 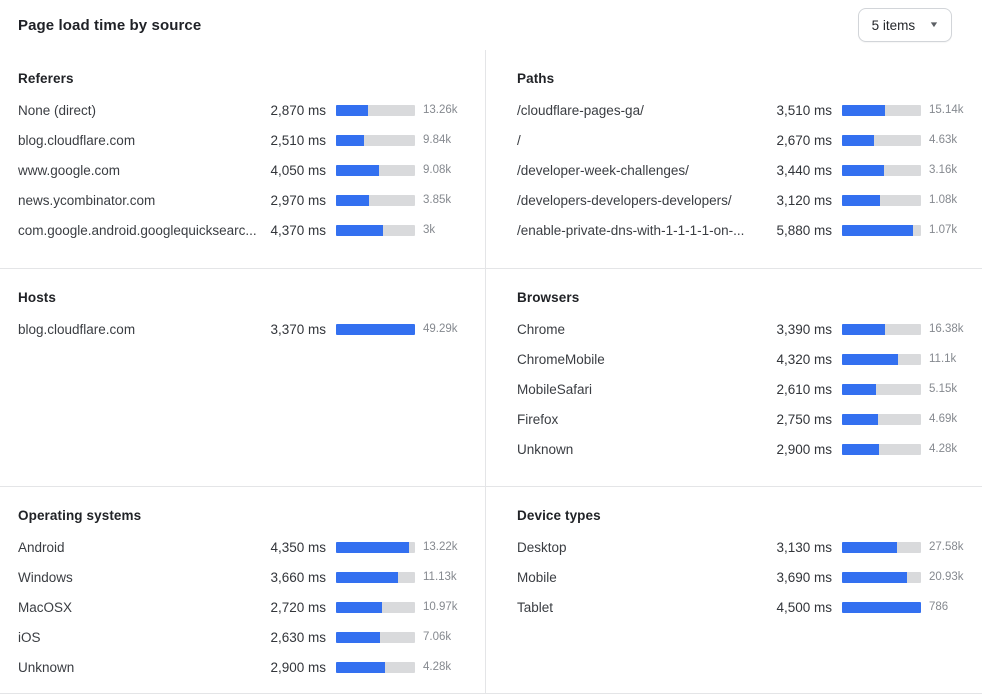 What do you see at coordinates (746, 110) in the screenshot?
I see `source-row: /cloudflare-pages-ga/ 3,510 ms 15.14k` at bounding box center [746, 110].